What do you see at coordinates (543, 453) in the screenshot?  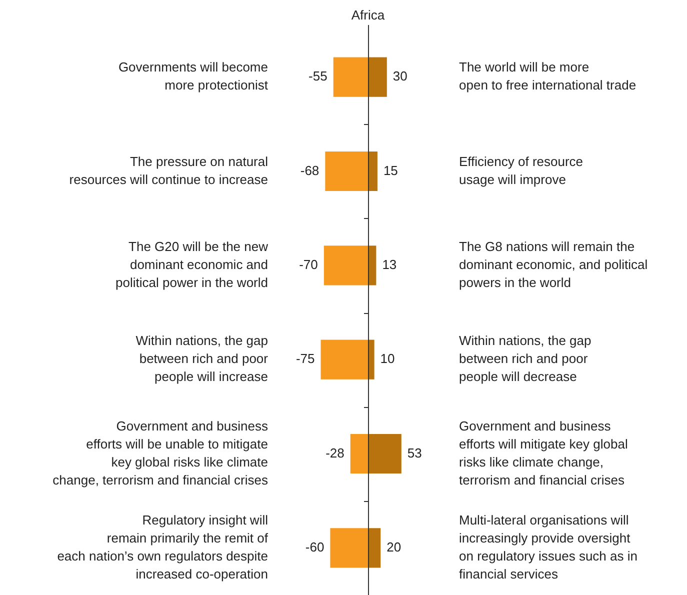 I see `text: Government and business efforts will mitigate key global risks like climate change, terrorism and financial crises` at bounding box center [543, 453].